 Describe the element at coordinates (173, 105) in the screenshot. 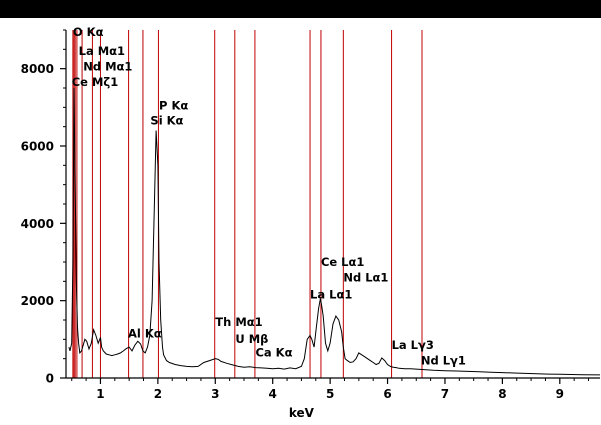

I see `peak-label: P Kα` at that location.